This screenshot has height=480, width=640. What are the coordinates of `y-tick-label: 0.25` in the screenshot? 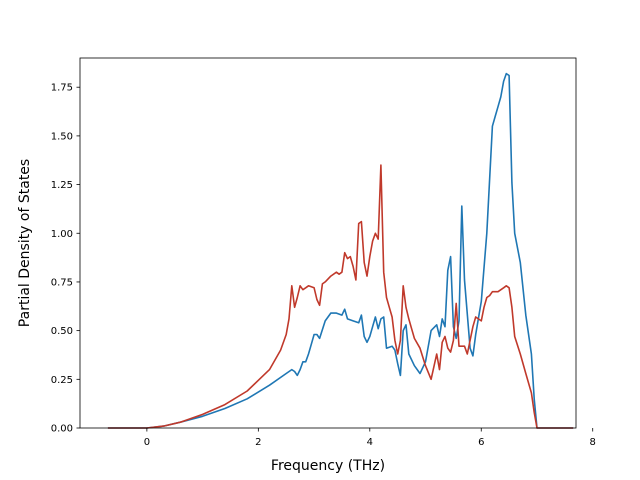 It's located at (62, 380).